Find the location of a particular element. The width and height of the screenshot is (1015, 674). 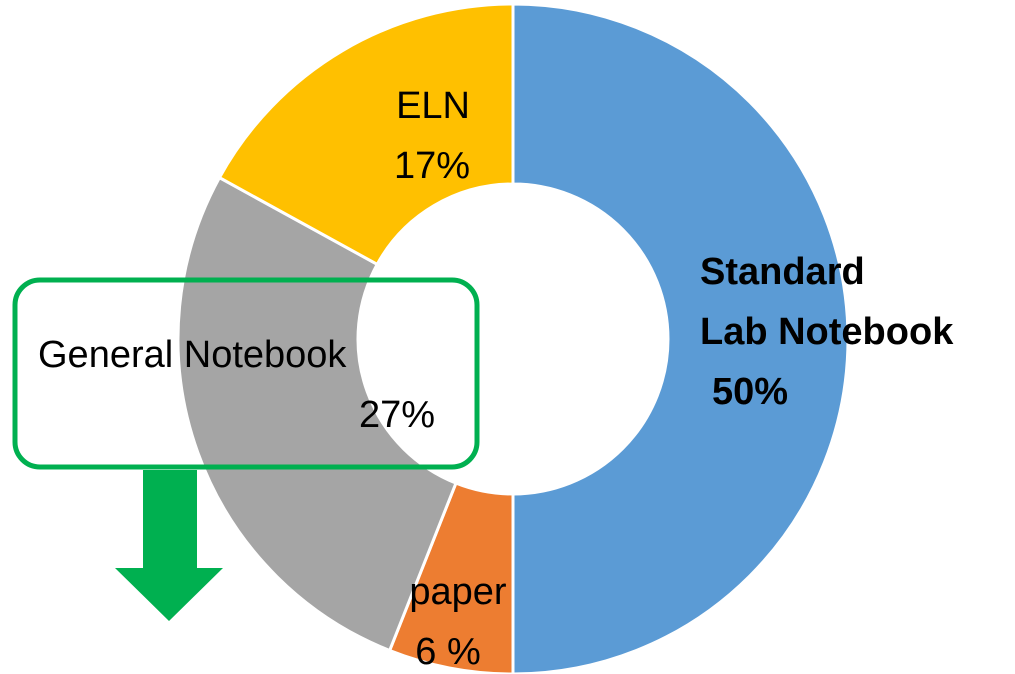

value-label: 50% is located at coordinates (750, 392).